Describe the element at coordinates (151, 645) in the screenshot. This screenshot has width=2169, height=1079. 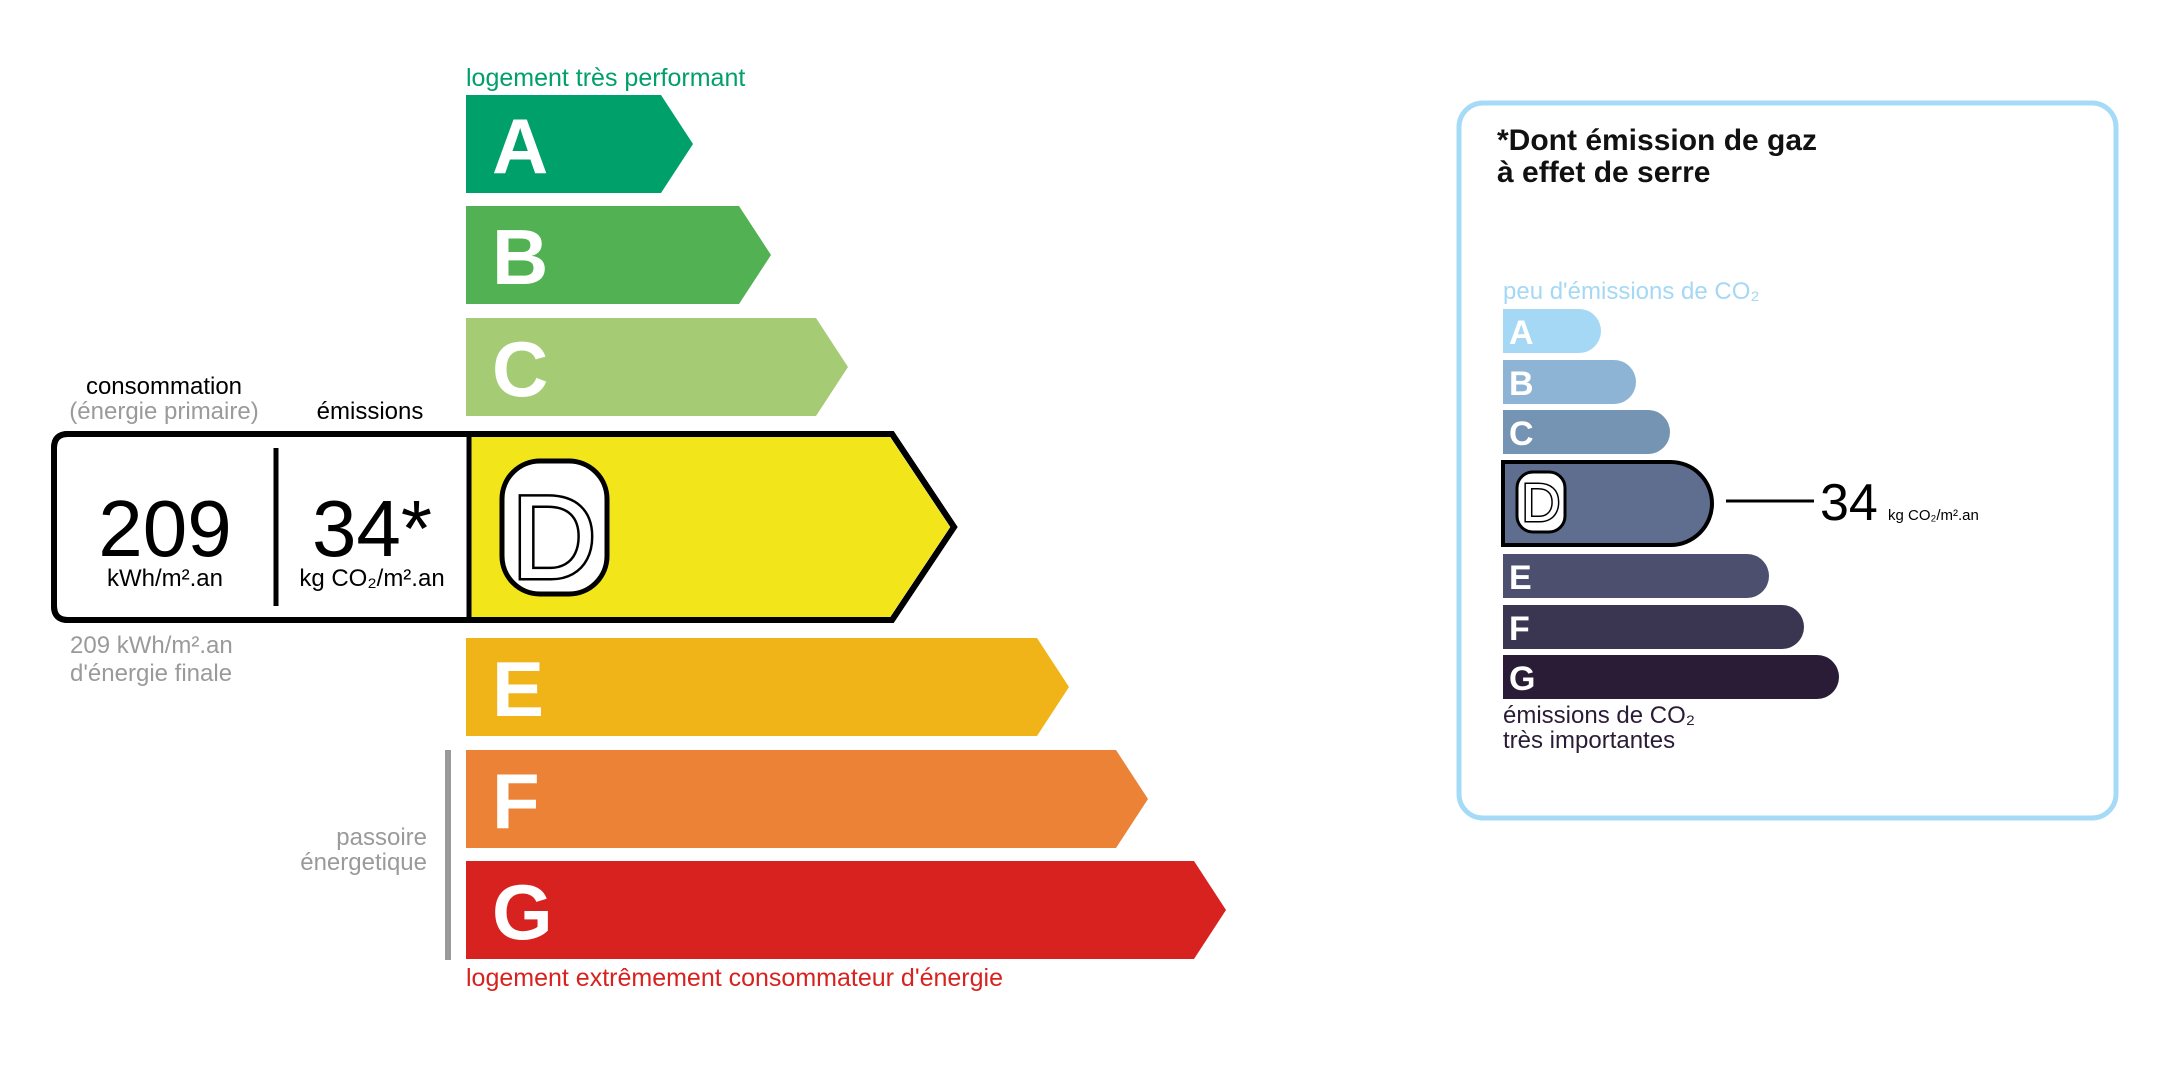
I see `final-energy-value: 209 kWh/m².an` at that location.